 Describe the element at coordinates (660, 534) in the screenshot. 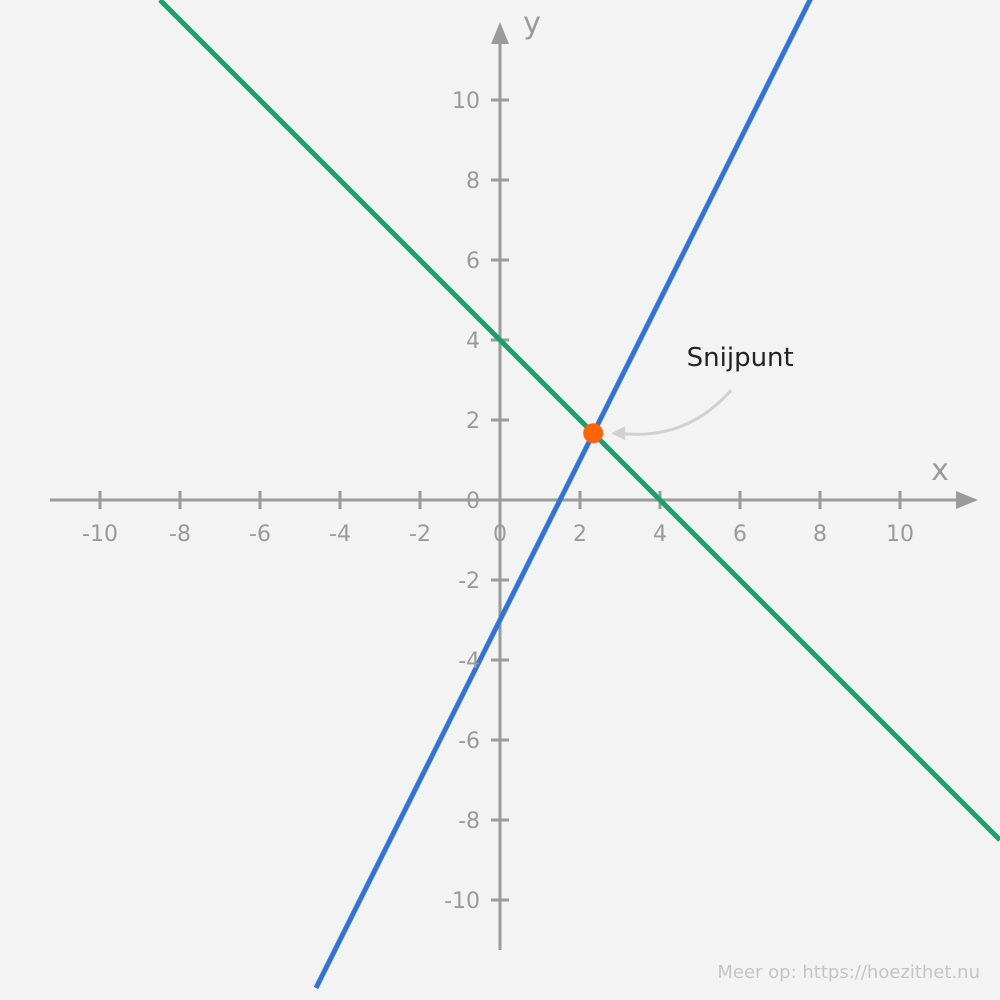

I see `x-tick-label: 4` at that location.